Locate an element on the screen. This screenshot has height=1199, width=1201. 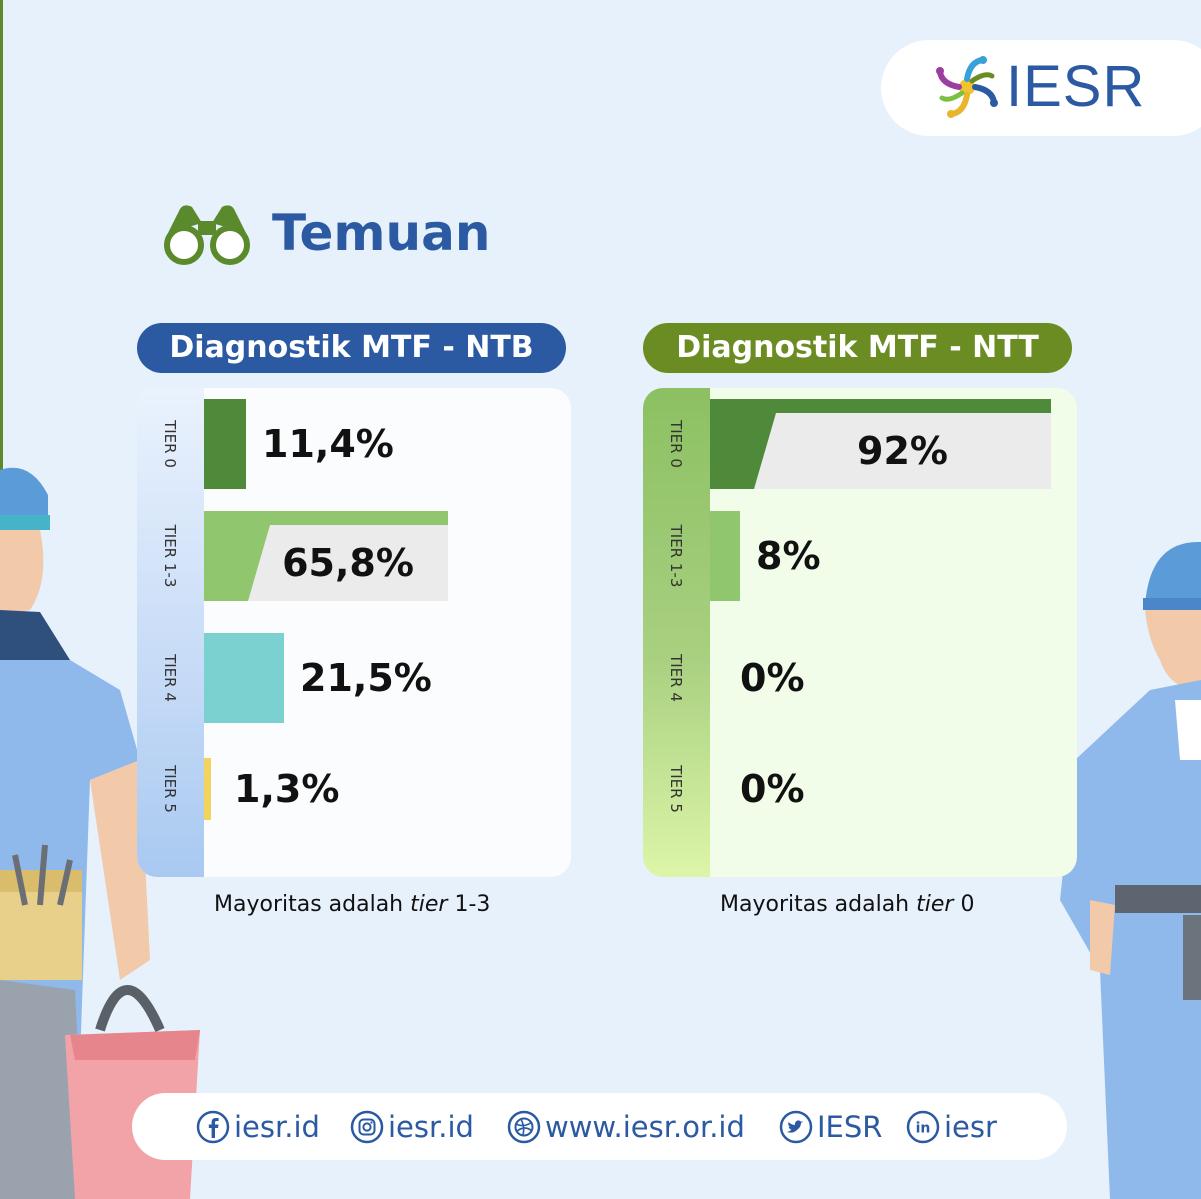
left-worker-illustration is located at coordinates (100, 833).